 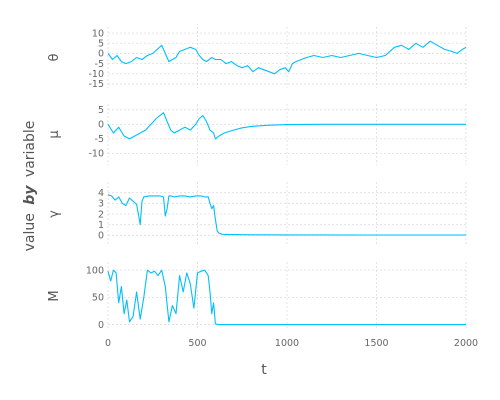 I want to click on x-tick-label: 1000, so click(x=287, y=343).